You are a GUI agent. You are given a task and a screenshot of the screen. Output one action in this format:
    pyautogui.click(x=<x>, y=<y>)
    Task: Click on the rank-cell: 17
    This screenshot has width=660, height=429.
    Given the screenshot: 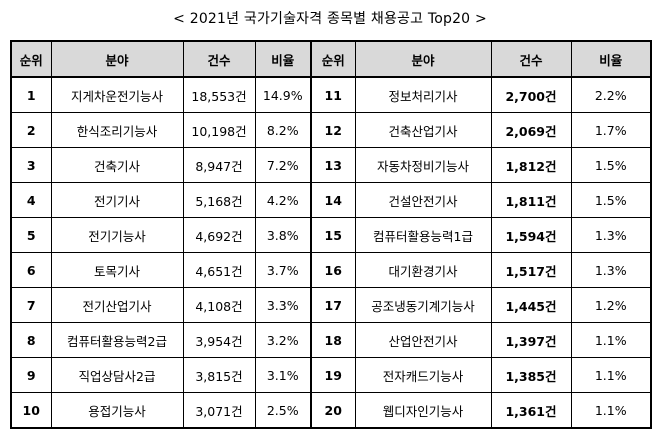 What is the action you would take?
    pyautogui.click(x=333, y=305)
    